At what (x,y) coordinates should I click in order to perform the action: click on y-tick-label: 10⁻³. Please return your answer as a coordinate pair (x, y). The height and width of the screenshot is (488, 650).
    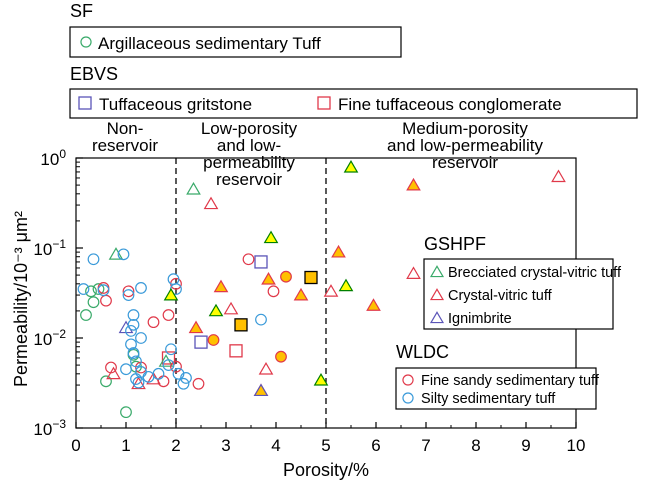
    Looking at the image, I should click on (49, 428).